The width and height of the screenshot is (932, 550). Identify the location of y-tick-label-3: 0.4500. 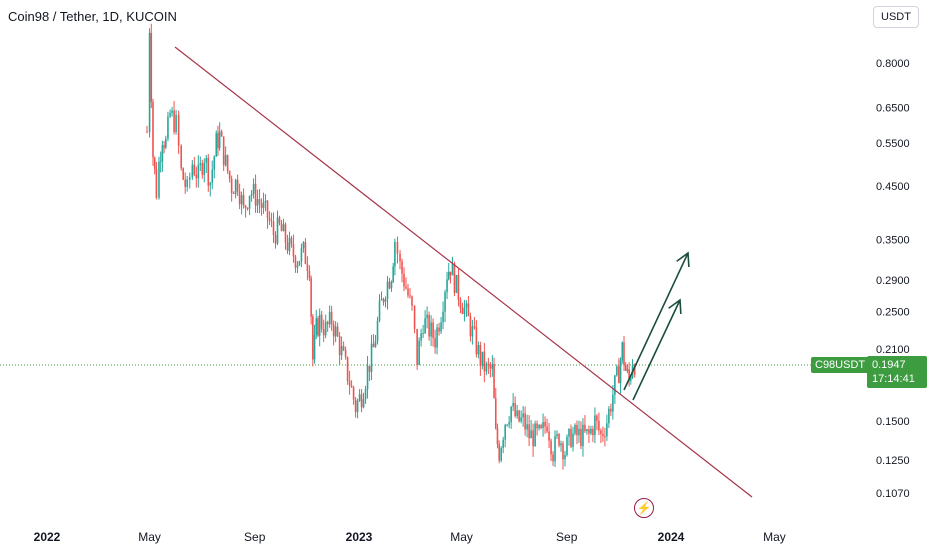
(893, 187).